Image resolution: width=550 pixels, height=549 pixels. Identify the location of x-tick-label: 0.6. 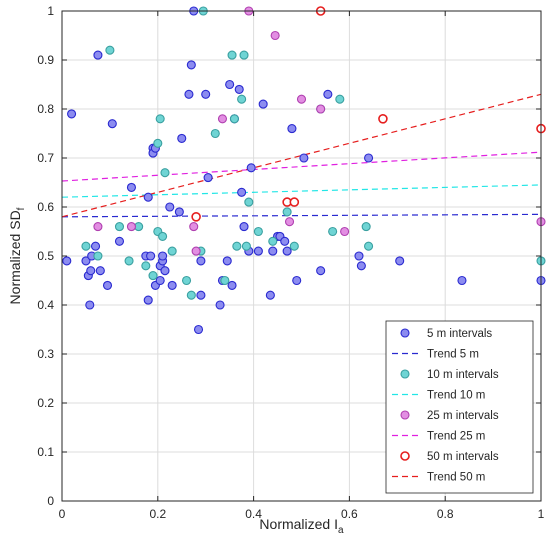
(349, 514).